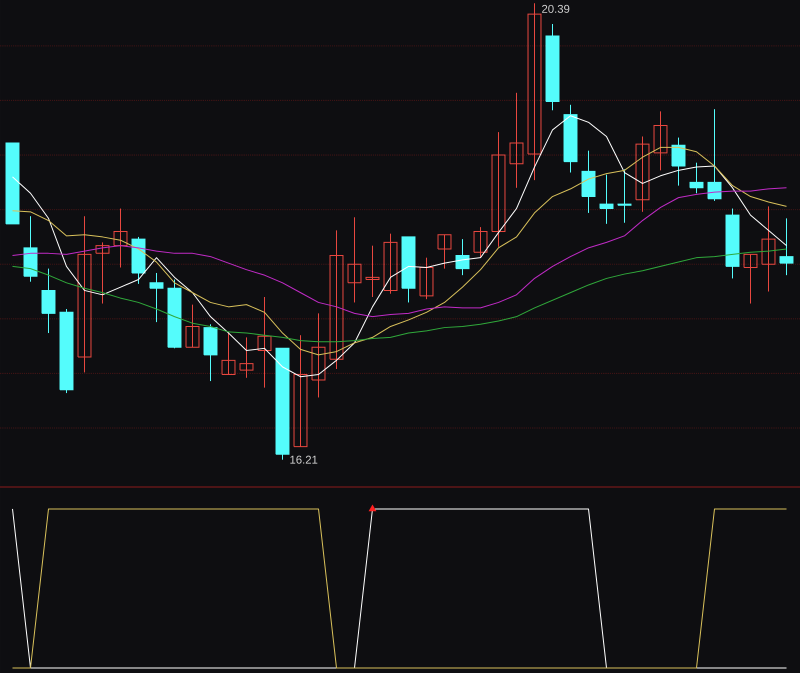 This screenshot has height=673, width=800. I want to click on annotation: 20.39, so click(556, 8).